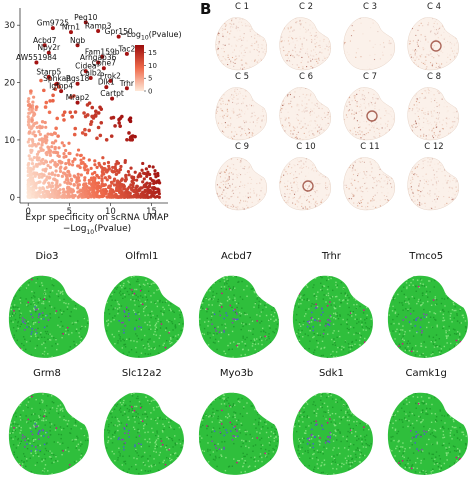  What do you see at coordinates (370, 147) in the screenshot?
I see `cluster-label: C 11` at bounding box center [370, 147].